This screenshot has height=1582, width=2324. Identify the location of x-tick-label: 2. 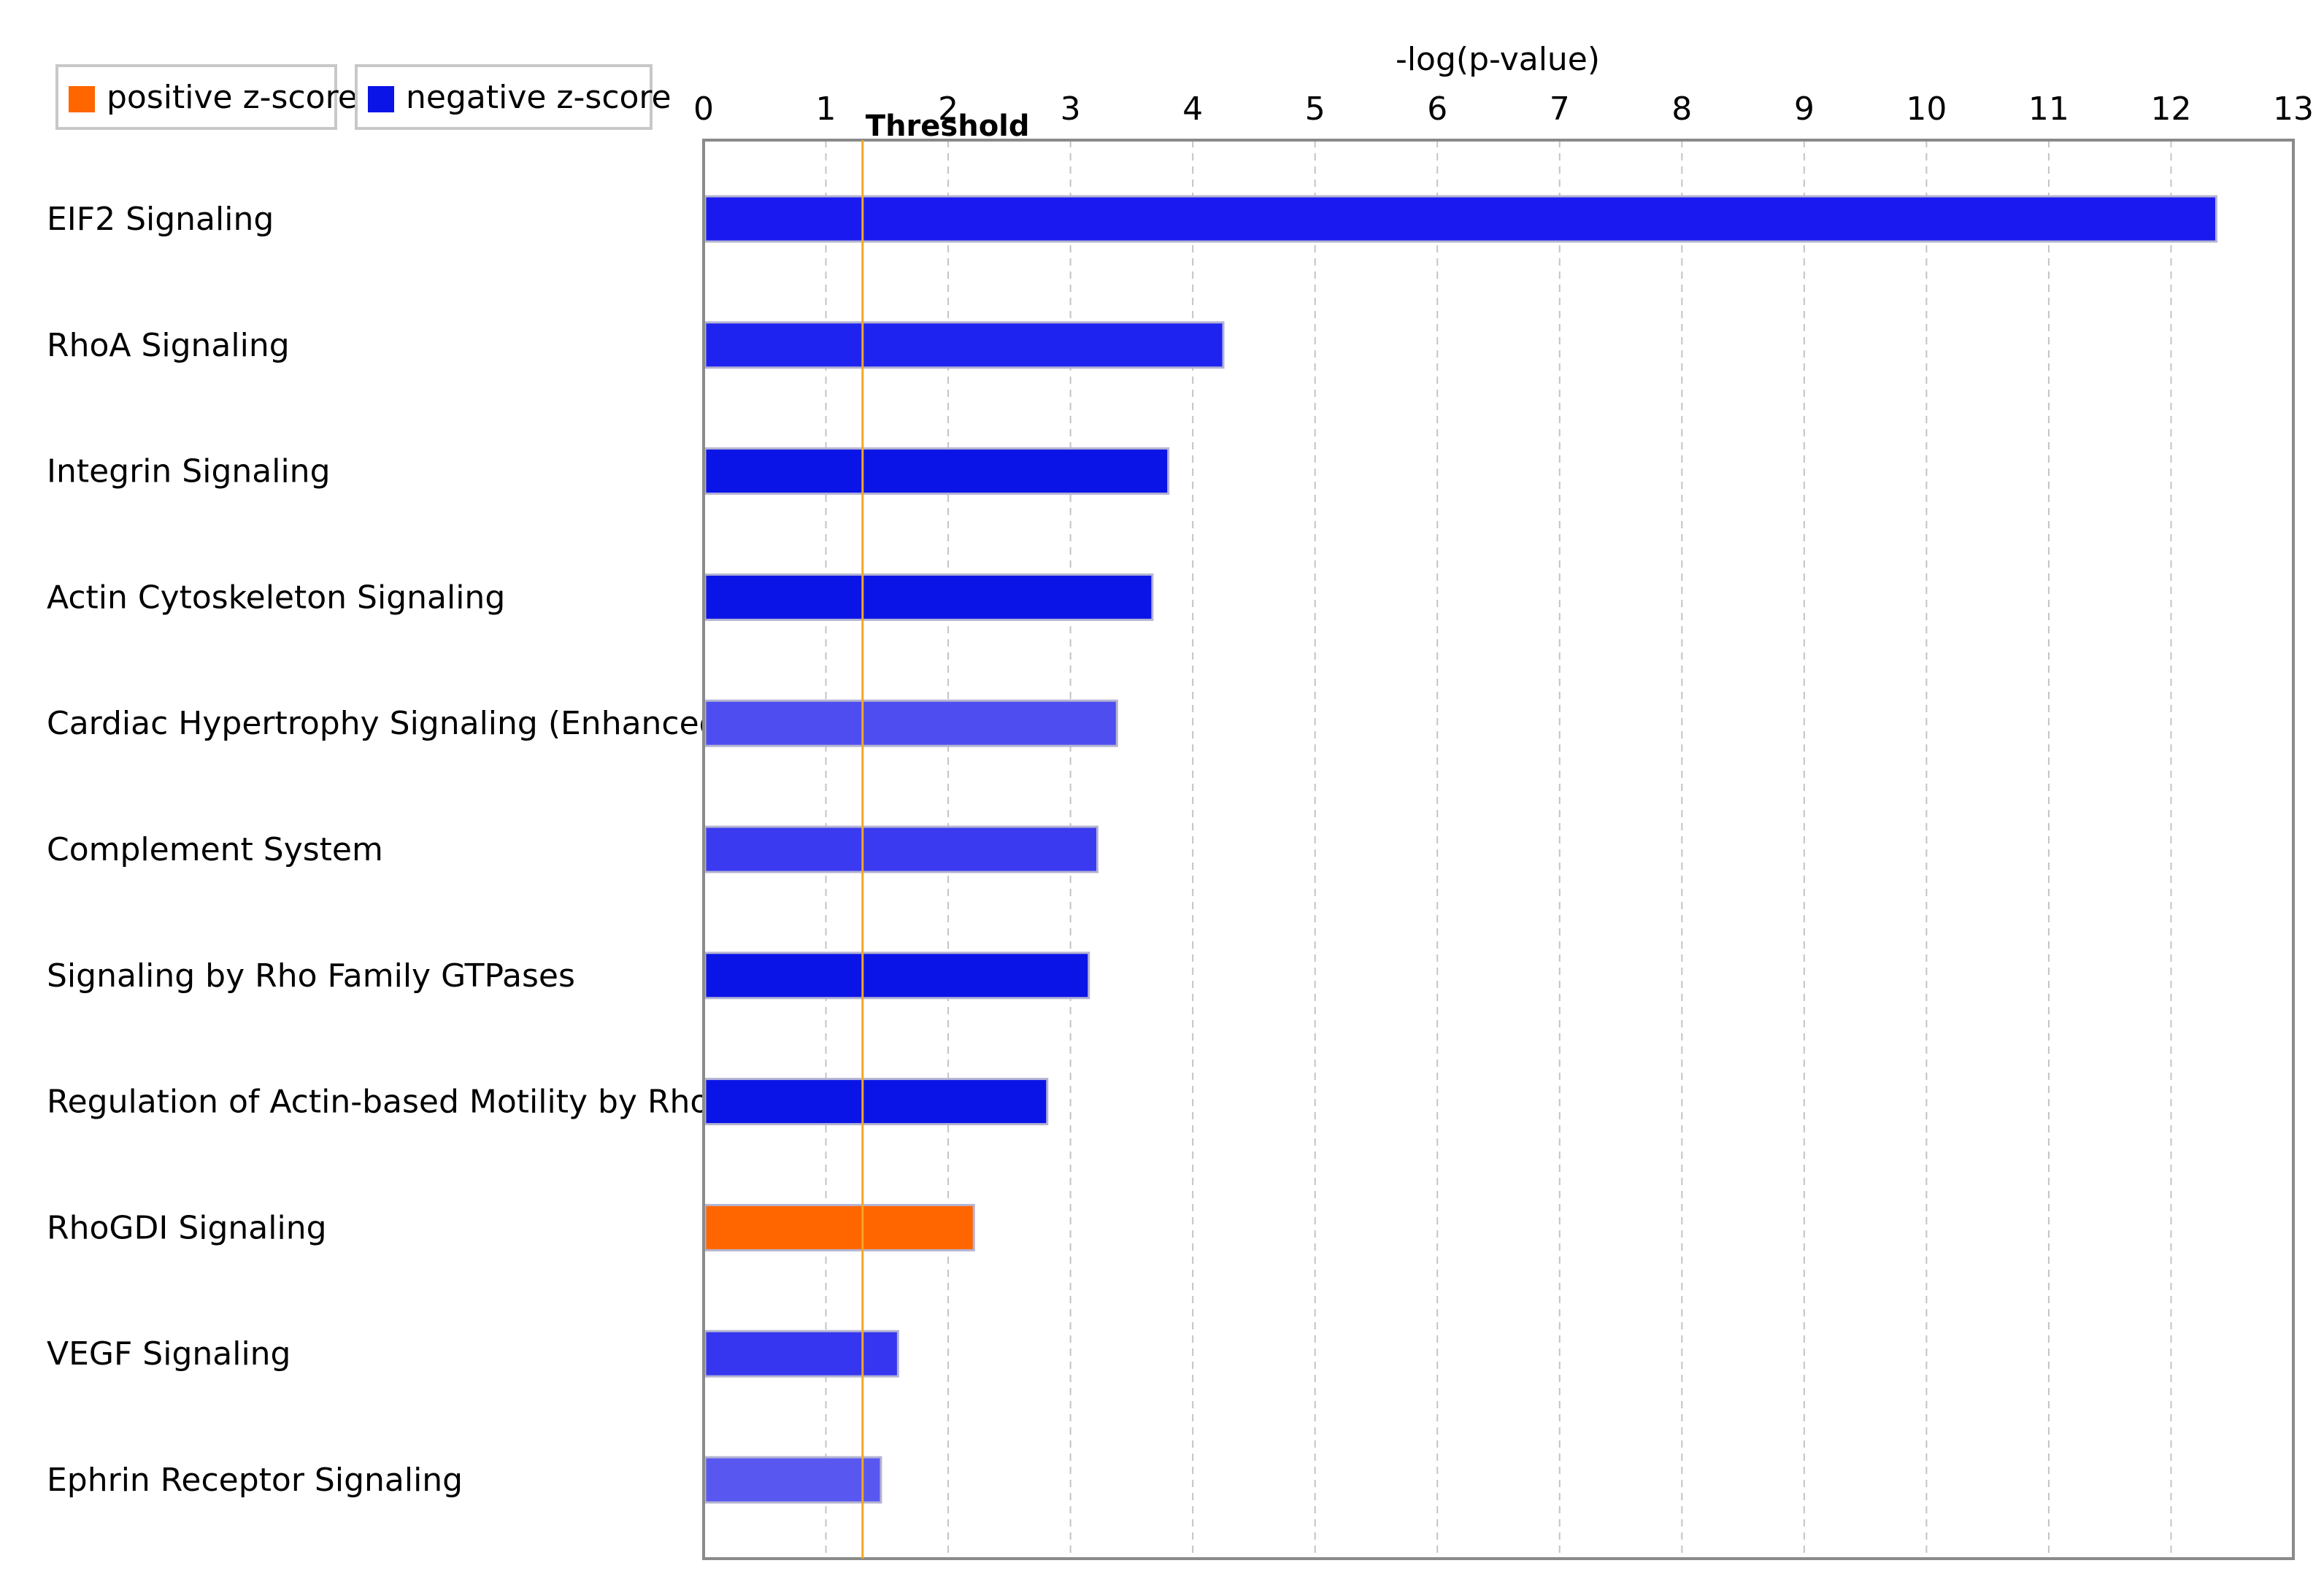
(948, 109).